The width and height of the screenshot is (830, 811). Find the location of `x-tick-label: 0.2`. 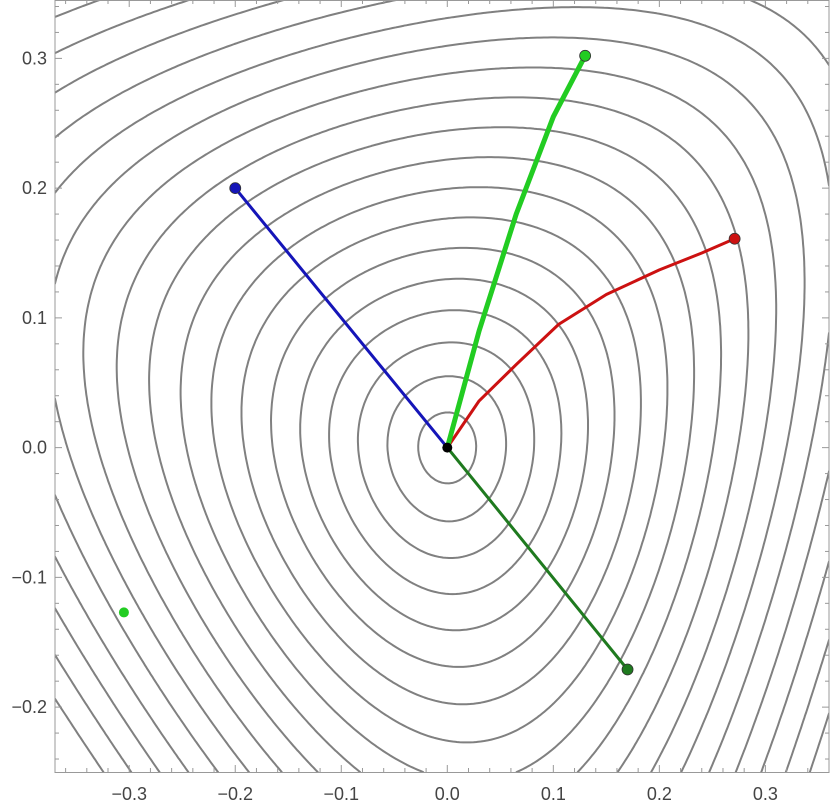

x-tick-label: 0.2 is located at coordinates (659, 794).